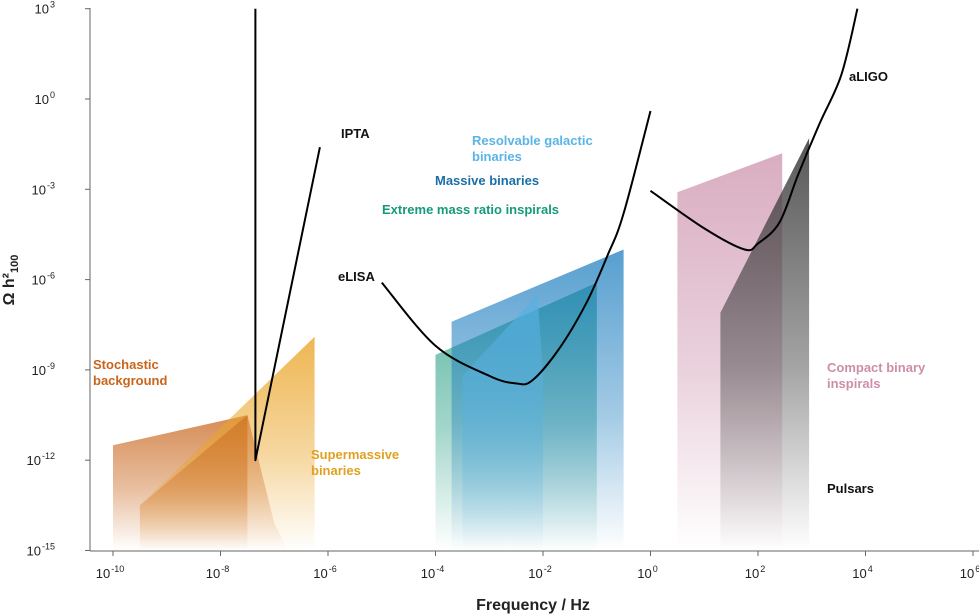 The image size is (979, 615). I want to click on x-tick-label: 10⁰, so click(647, 572).